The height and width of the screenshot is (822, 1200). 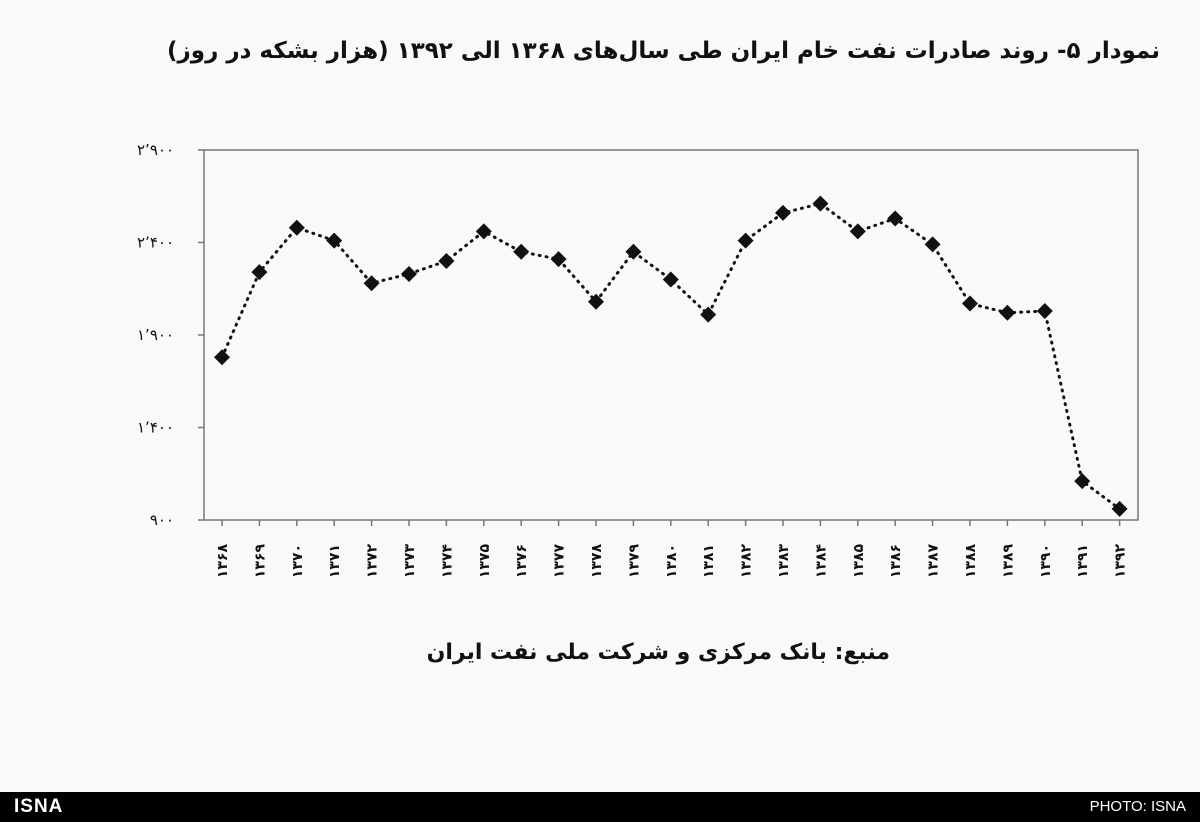 I want to click on footer-bar: ISNA PHOTO: ISNA, so click(x=600, y=807).